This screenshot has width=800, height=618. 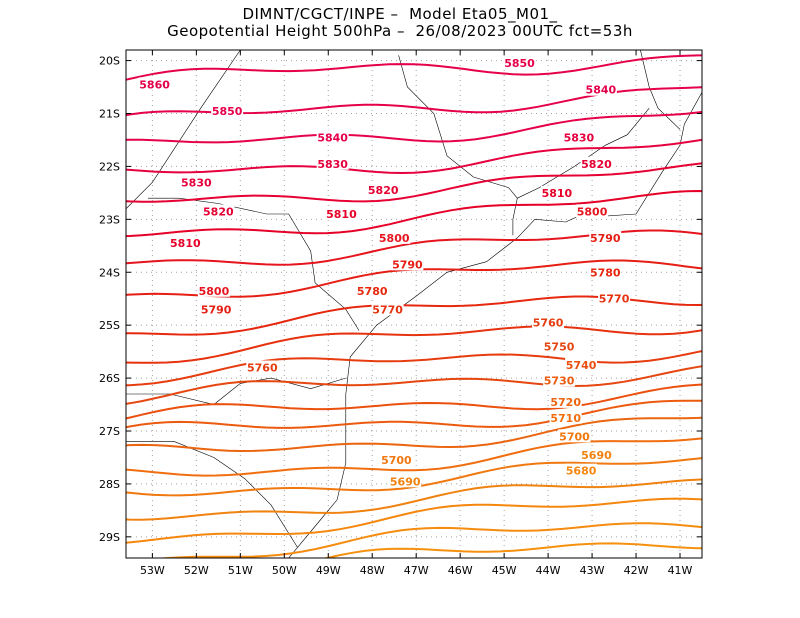 I want to click on contour-label: 5720, so click(x=565, y=402).